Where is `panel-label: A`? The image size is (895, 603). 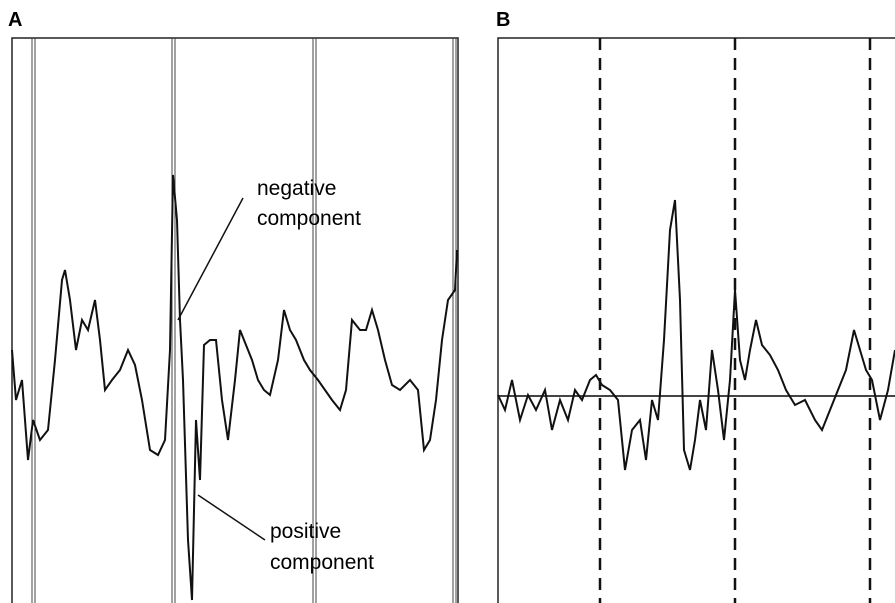
panel-label: A is located at coordinates (15, 20).